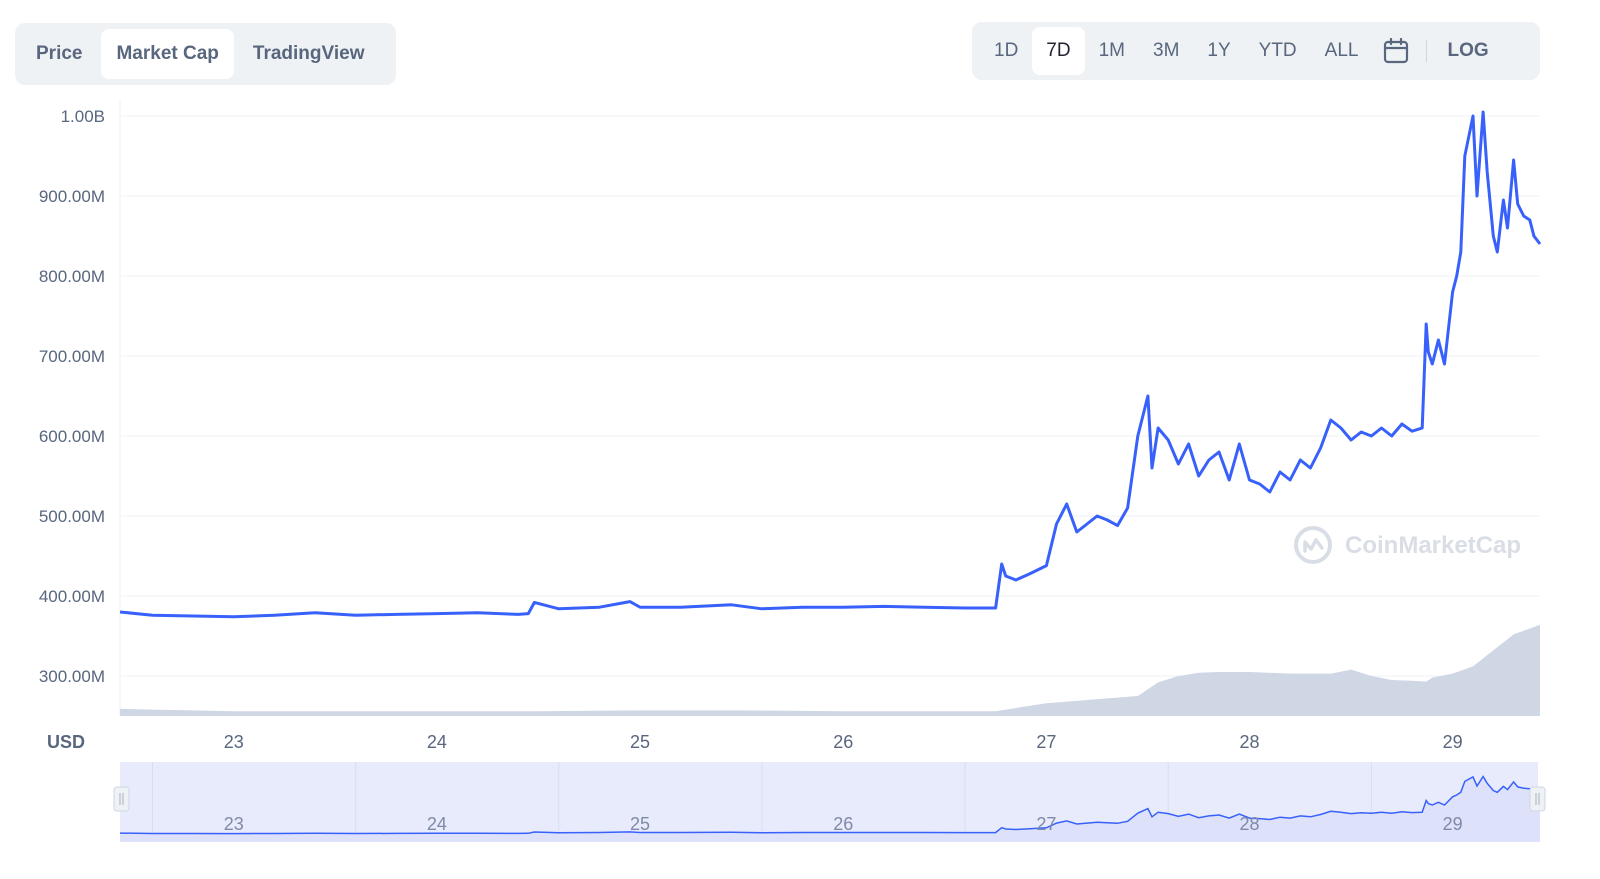  I want to click on chart-type-tabs: Price Market Cap TradingView, so click(205, 54).